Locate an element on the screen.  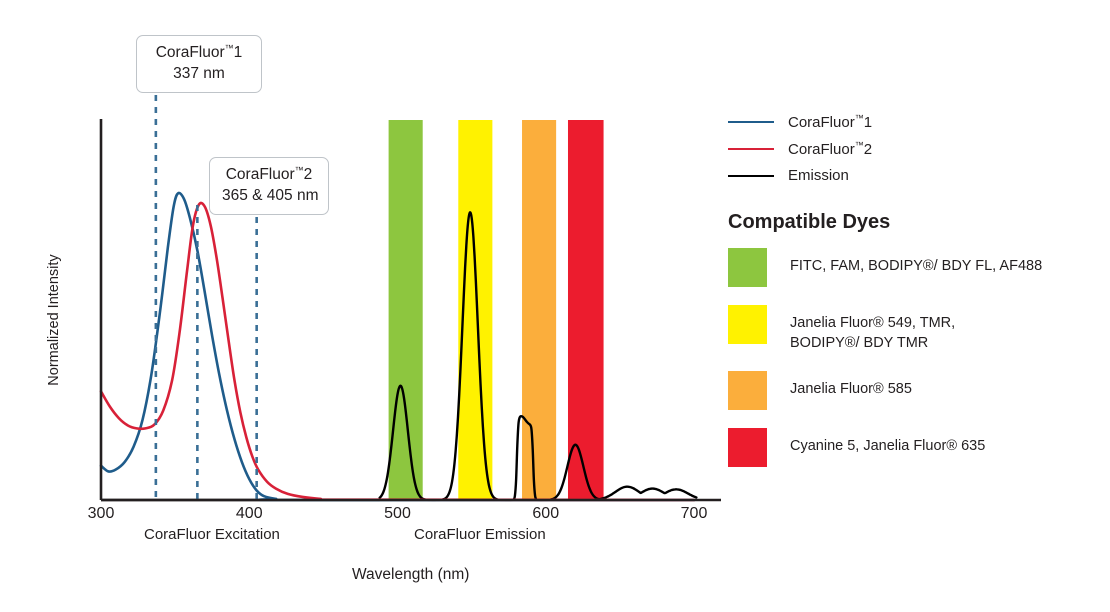
callout2-line2: 365 & 405 nm is located at coordinates (270, 195).